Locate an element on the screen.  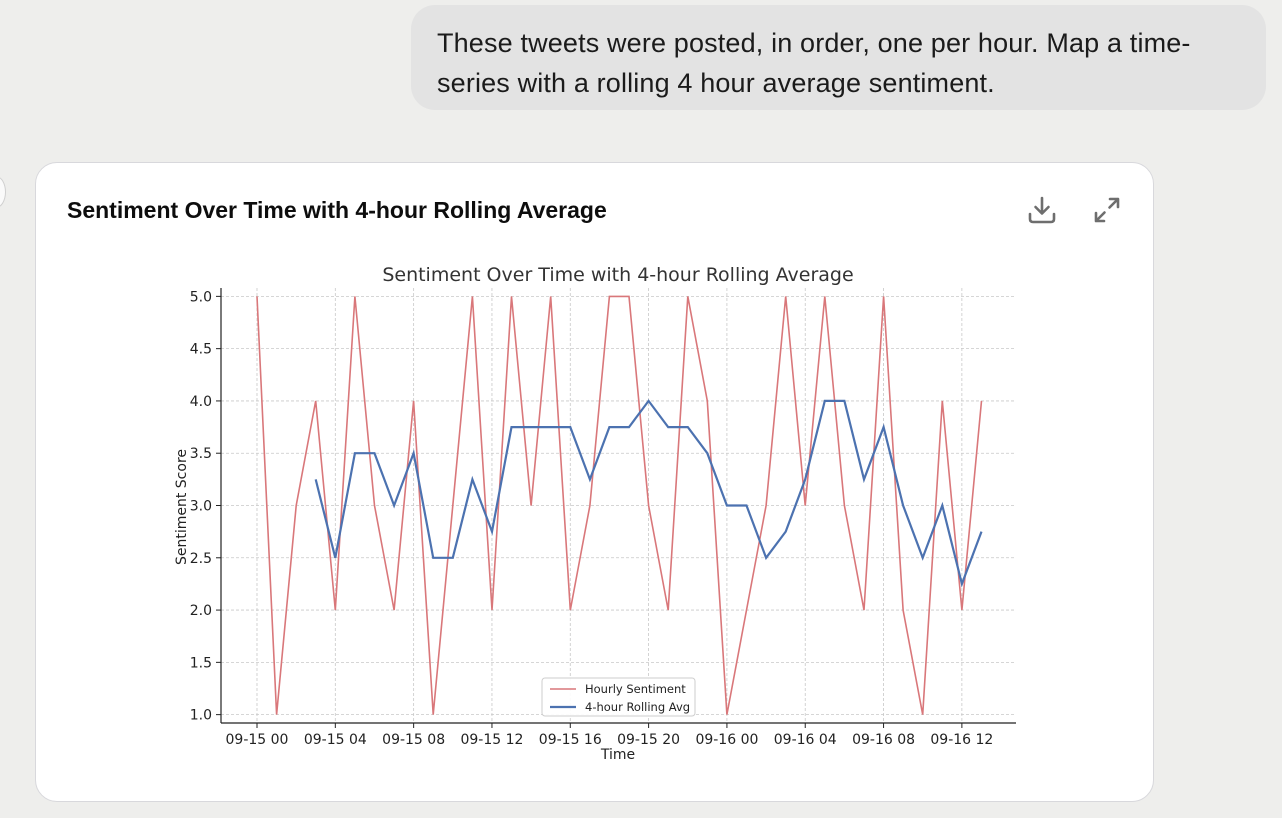
download-button is located at coordinates (1042, 210).